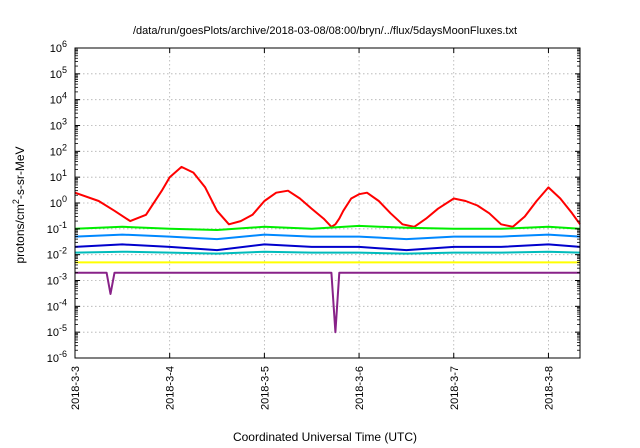  What do you see at coordinates (57, 254) in the screenshot?
I see `y-tick-label: 10⁻²` at bounding box center [57, 254].